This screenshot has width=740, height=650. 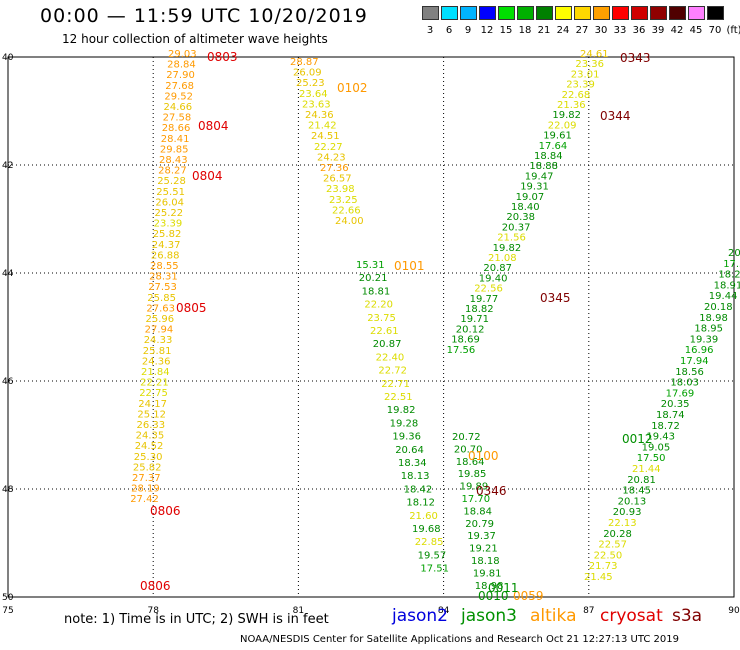 I want to click on swh-value: 17.70, so click(x=476, y=499).